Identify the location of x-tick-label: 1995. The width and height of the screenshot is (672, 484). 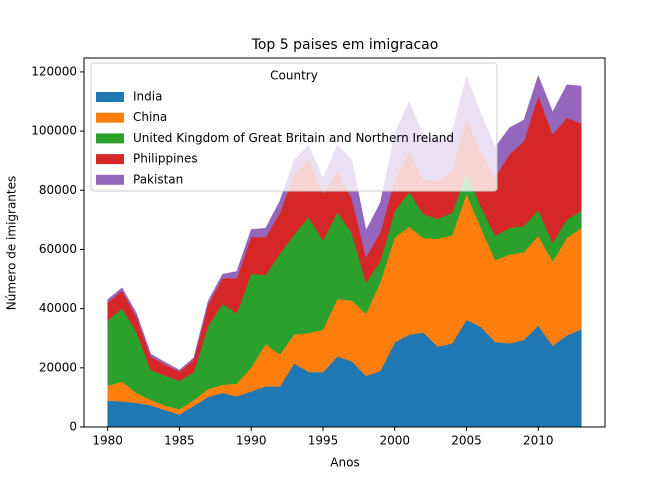
(323, 441).